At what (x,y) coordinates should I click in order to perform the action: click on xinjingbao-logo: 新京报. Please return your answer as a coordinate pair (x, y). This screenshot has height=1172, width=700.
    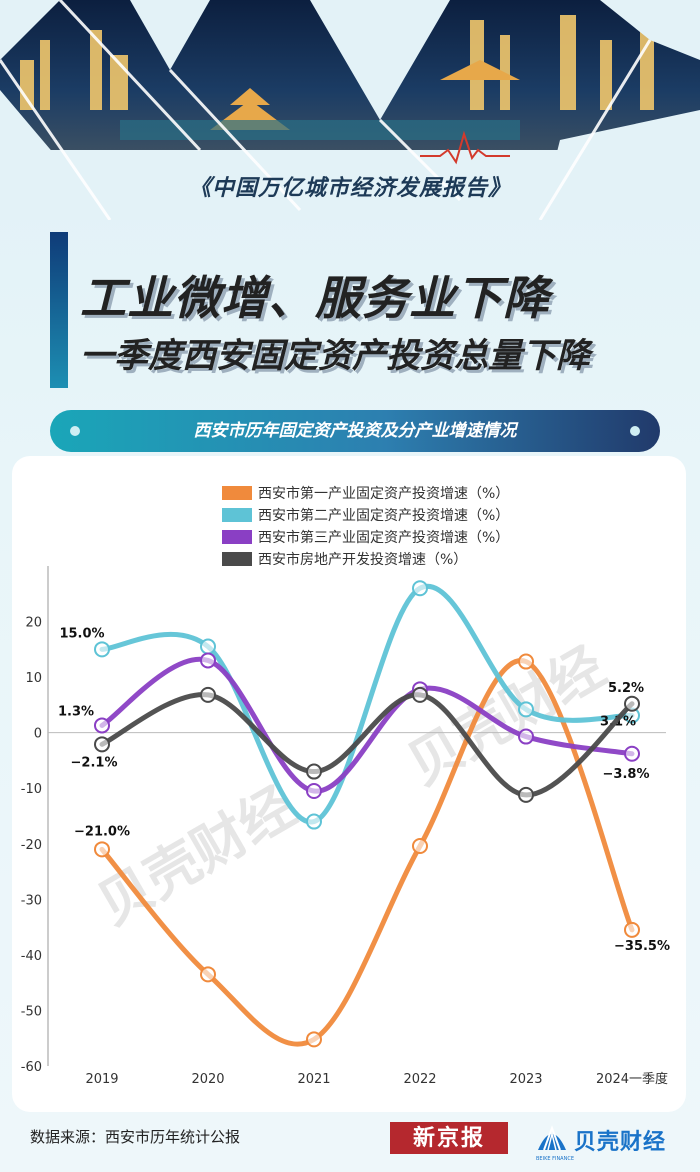
    Looking at the image, I should click on (449, 1138).